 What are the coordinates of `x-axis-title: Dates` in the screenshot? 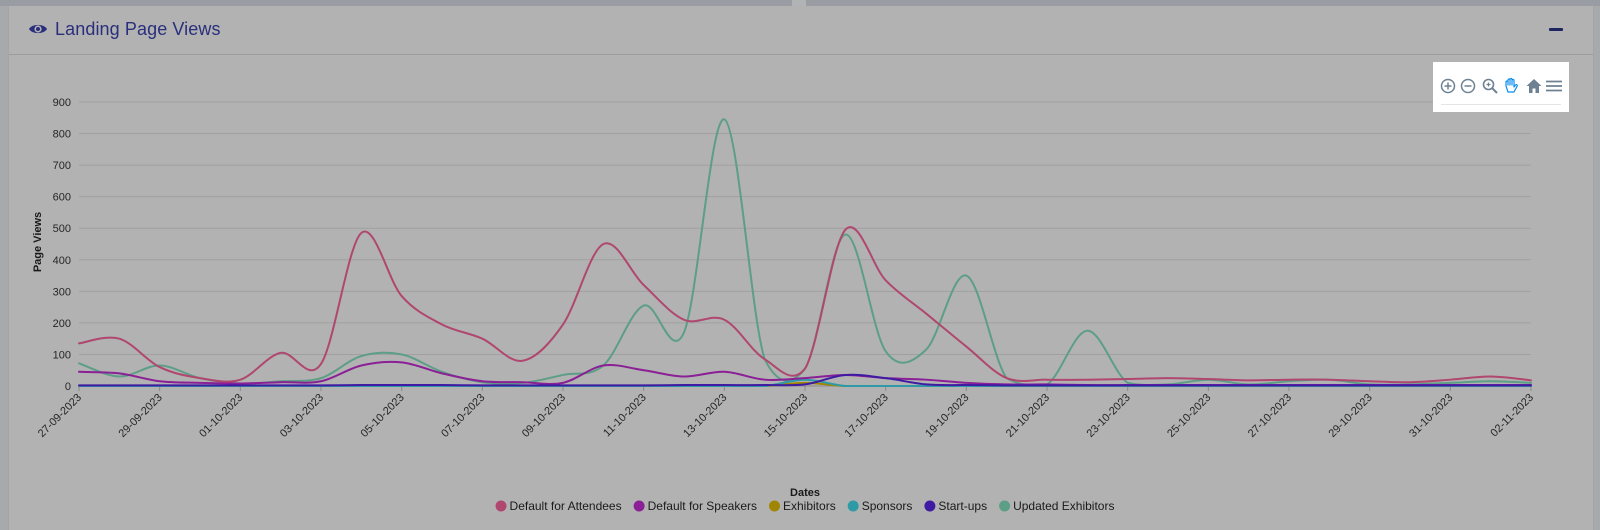 It's located at (805, 493).